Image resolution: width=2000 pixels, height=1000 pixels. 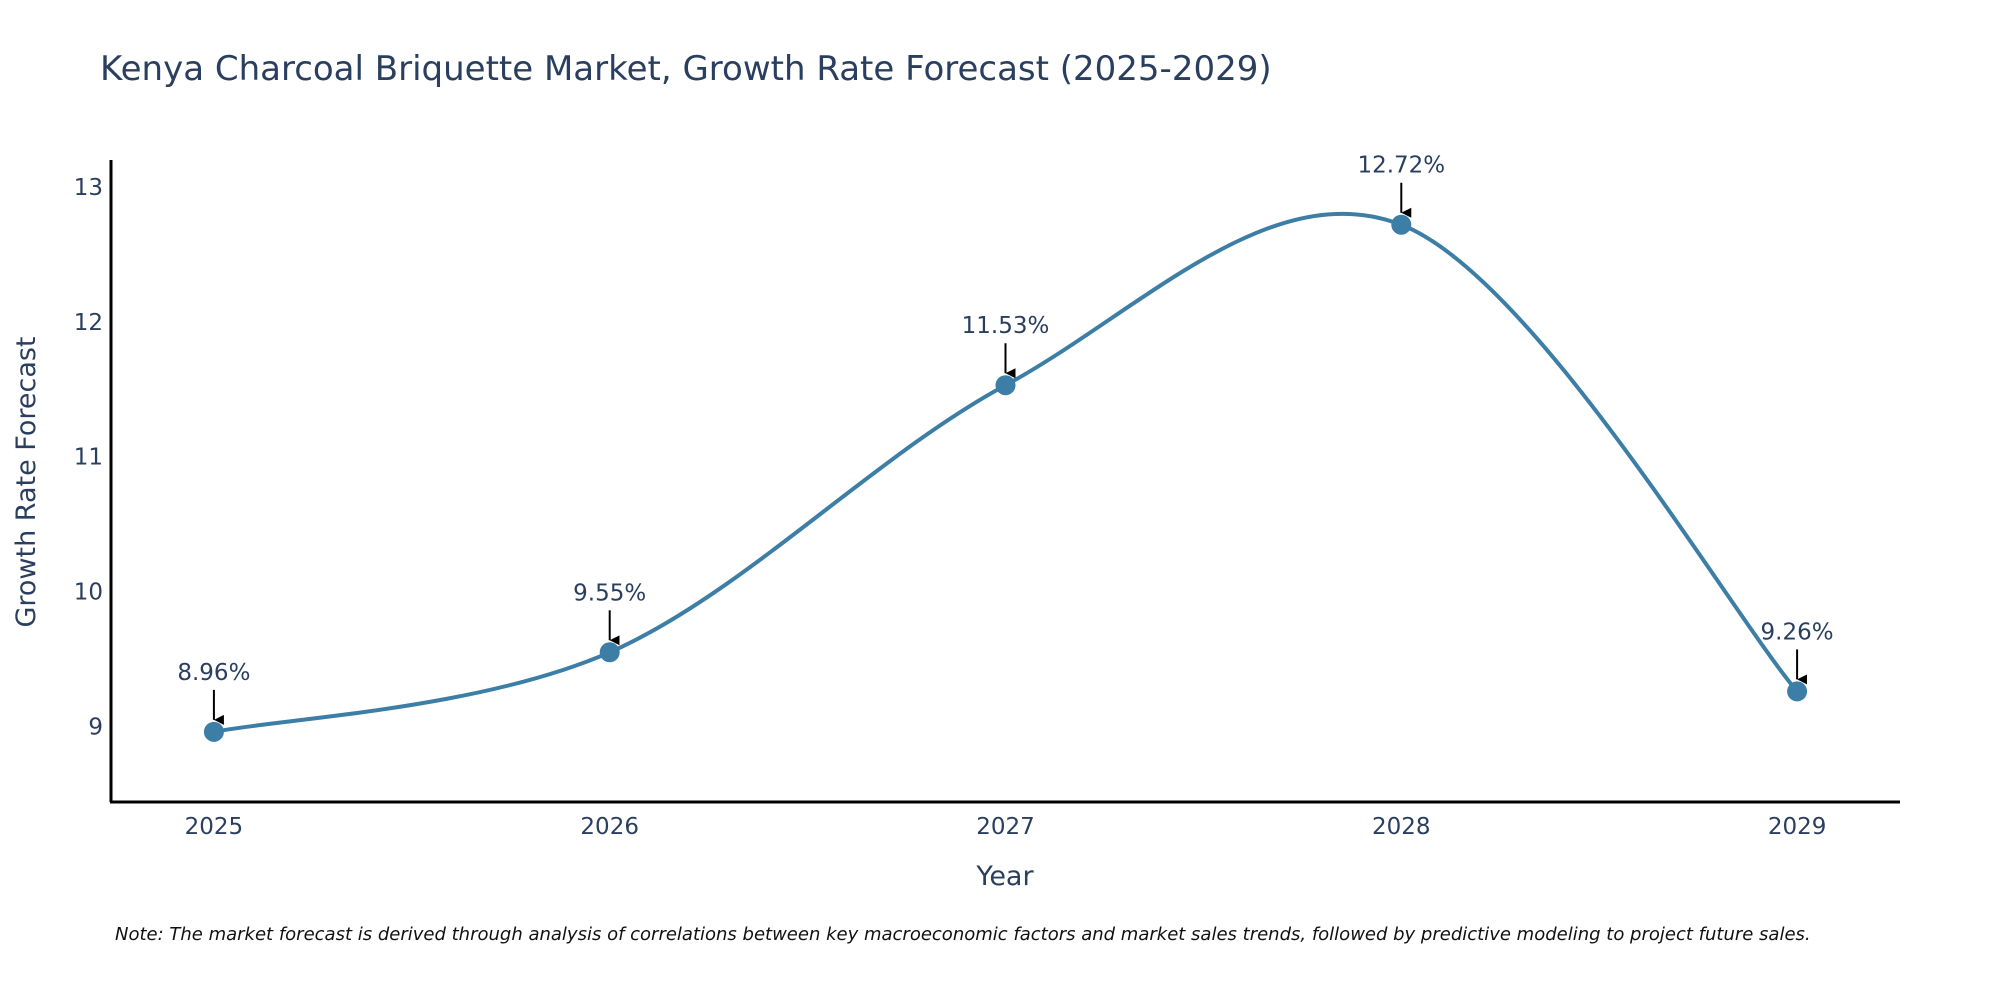 What do you see at coordinates (88, 458) in the screenshot?
I see `y-tick-label: 11` at bounding box center [88, 458].